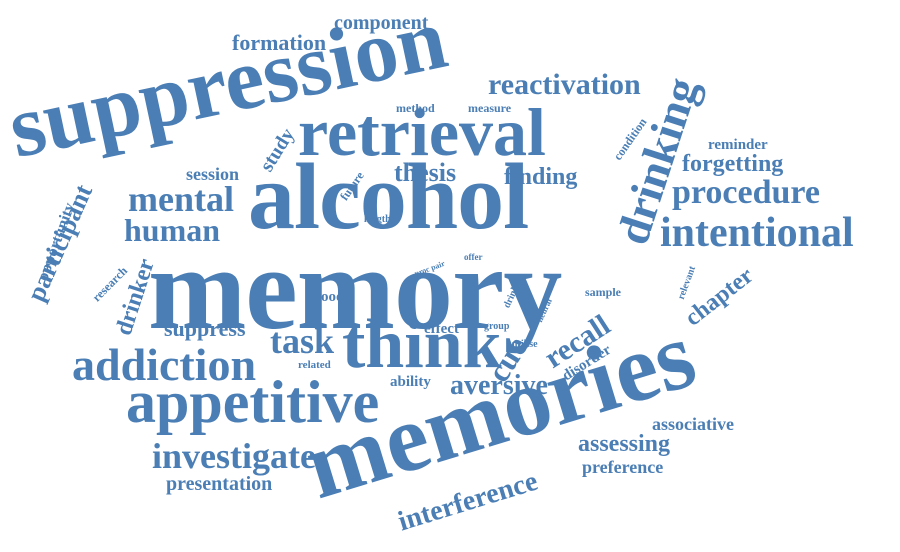 The height and width of the screenshot is (552, 900). What do you see at coordinates (757, 233) in the screenshot?
I see `word-intentional: intentional` at bounding box center [757, 233].